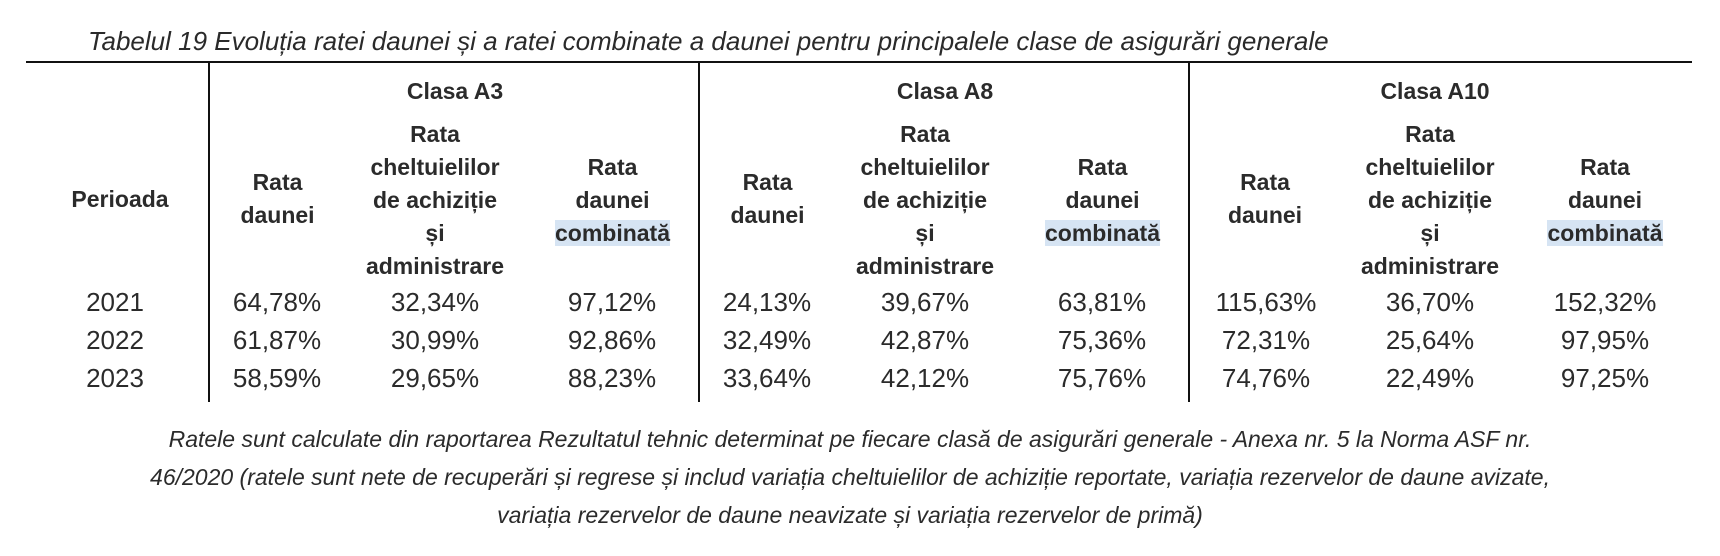 This screenshot has width=1720, height=556. Describe the element at coordinates (277, 340) in the screenshot. I see `table-cell: 61,87%` at that location.